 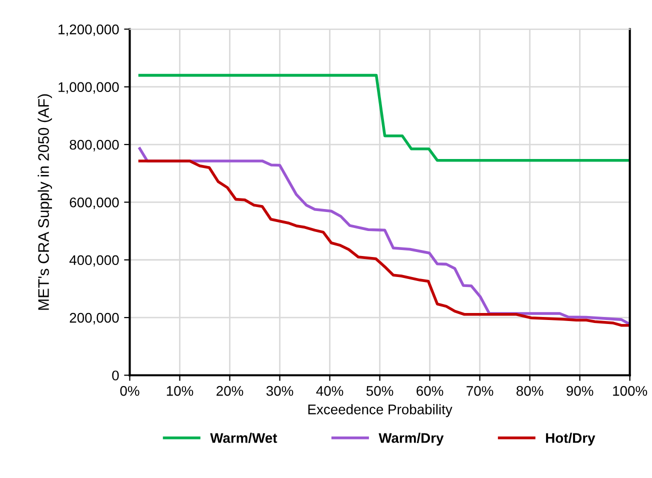 What do you see at coordinates (380, 391) in the screenshot?
I see `x-tick-label: 50%` at bounding box center [380, 391].